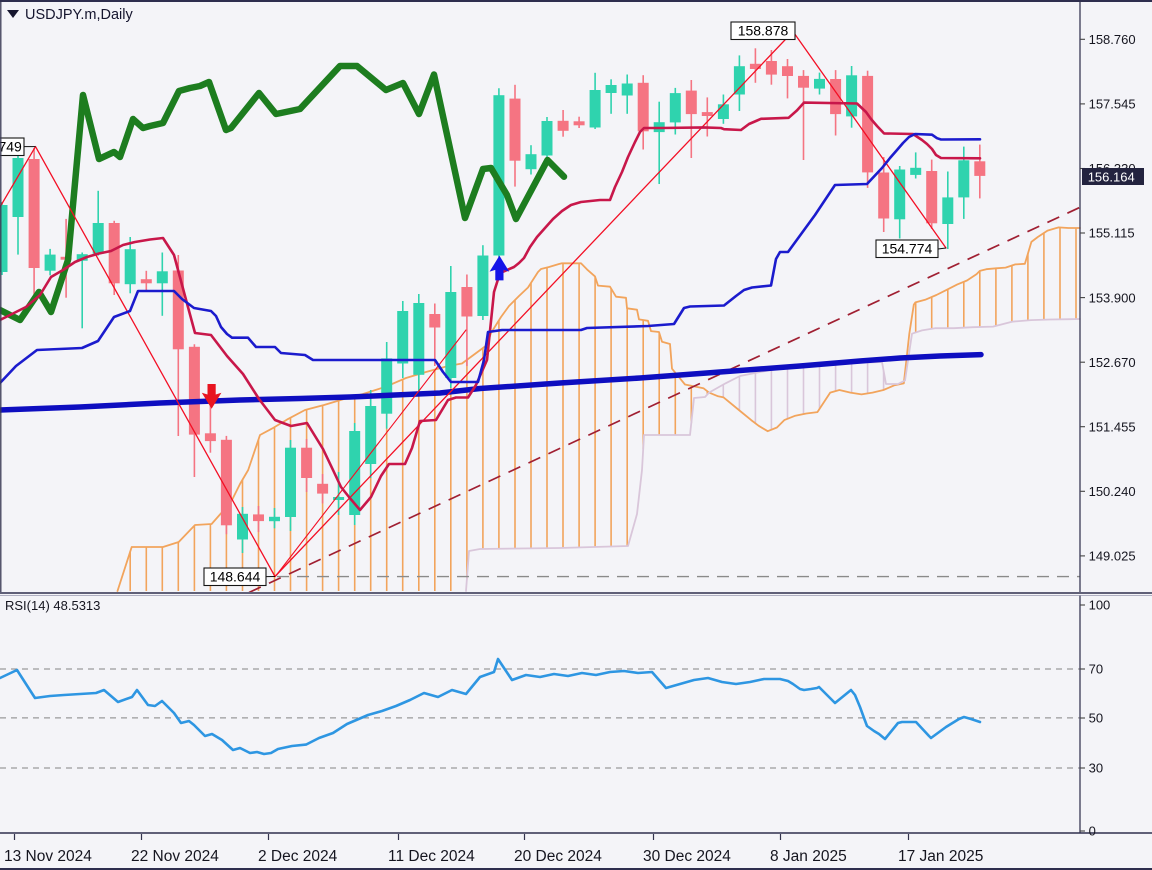 The width and height of the screenshot is (1152, 870). Describe the element at coordinates (1112, 491) in the screenshot. I see `svg-text: 150.240` at that location.